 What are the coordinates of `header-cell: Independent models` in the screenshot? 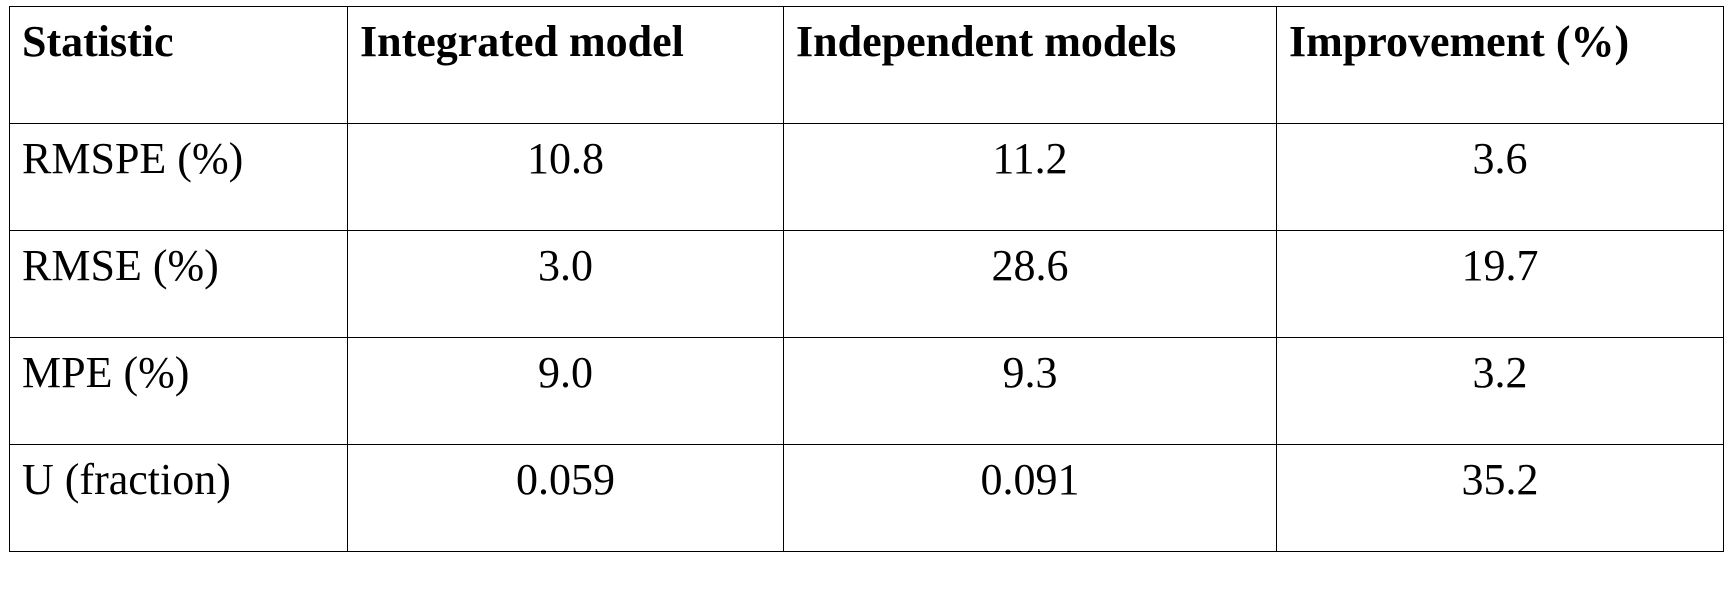 It's located at (1030, 65).